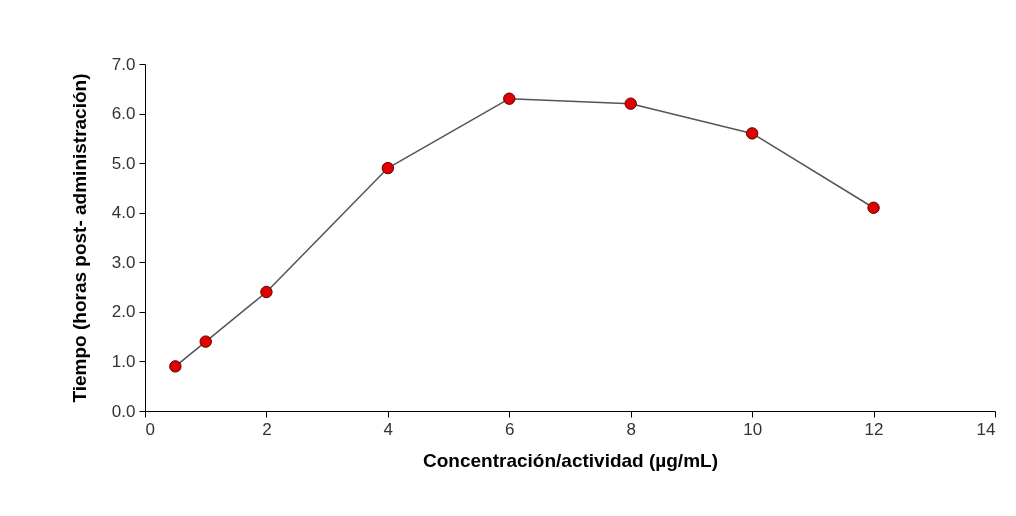  What do you see at coordinates (123, 114) in the screenshot?
I see `y-tick-label: 6.0` at bounding box center [123, 114].